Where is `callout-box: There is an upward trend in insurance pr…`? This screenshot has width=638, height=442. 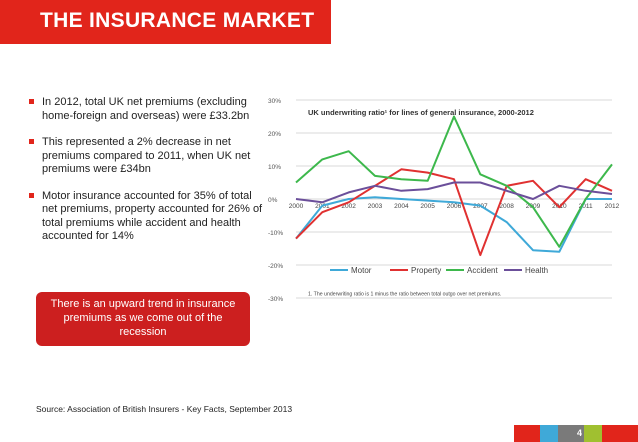 callout-box: There is an upward trend in insurance pr… is located at coordinates (143, 319).